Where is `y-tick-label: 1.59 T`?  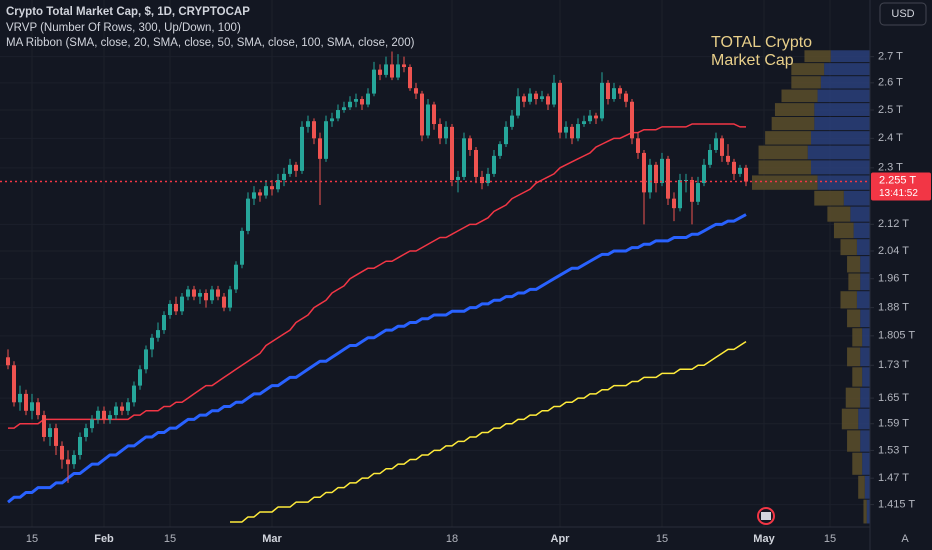 y-tick-label: 1.59 T is located at coordinates (893, 424).